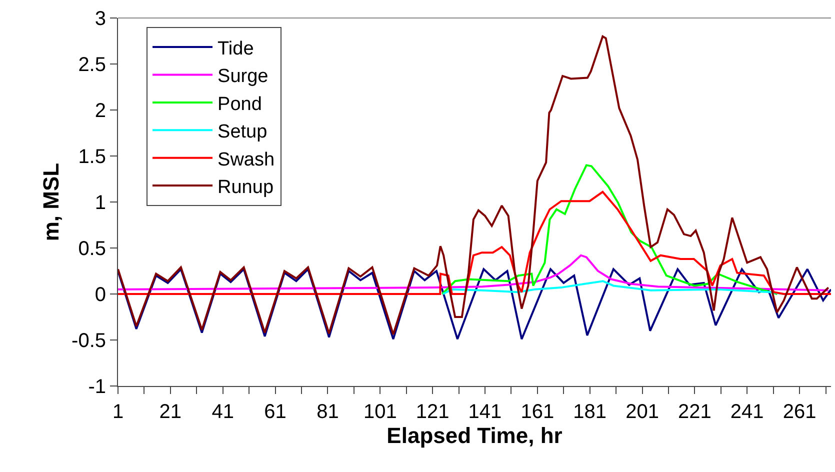 The width and height of the screenshot is (835, 472). What do you see at coordinates (590, 412) in the screenshot?
I see `x-tick-label: 181` at bounding box center [590, 412].